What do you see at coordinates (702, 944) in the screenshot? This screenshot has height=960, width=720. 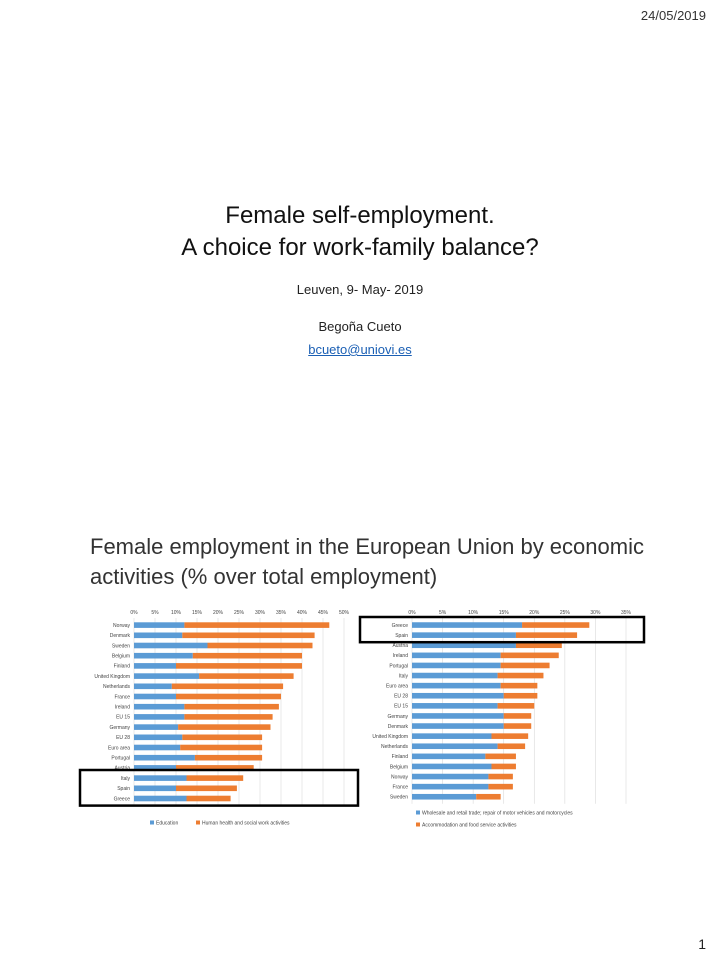 I see `page-number: 1` at bounding box center [702, 944].